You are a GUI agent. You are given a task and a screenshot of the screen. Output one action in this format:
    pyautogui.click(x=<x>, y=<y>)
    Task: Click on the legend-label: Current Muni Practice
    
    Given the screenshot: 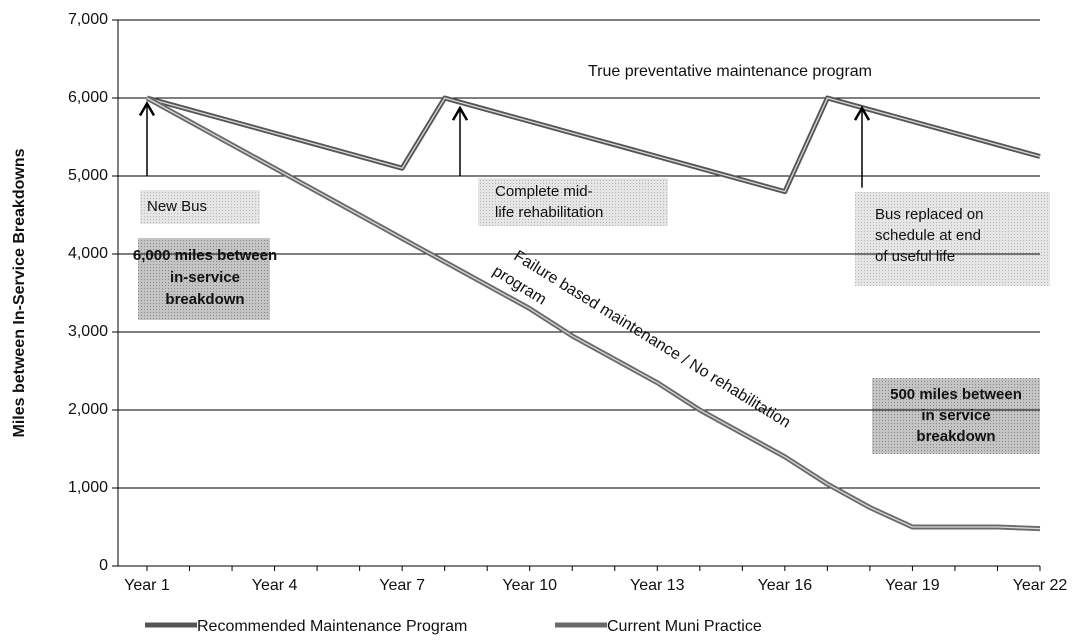 What is the action you would take?
    pyautogui.click(x=684, y=626)
    